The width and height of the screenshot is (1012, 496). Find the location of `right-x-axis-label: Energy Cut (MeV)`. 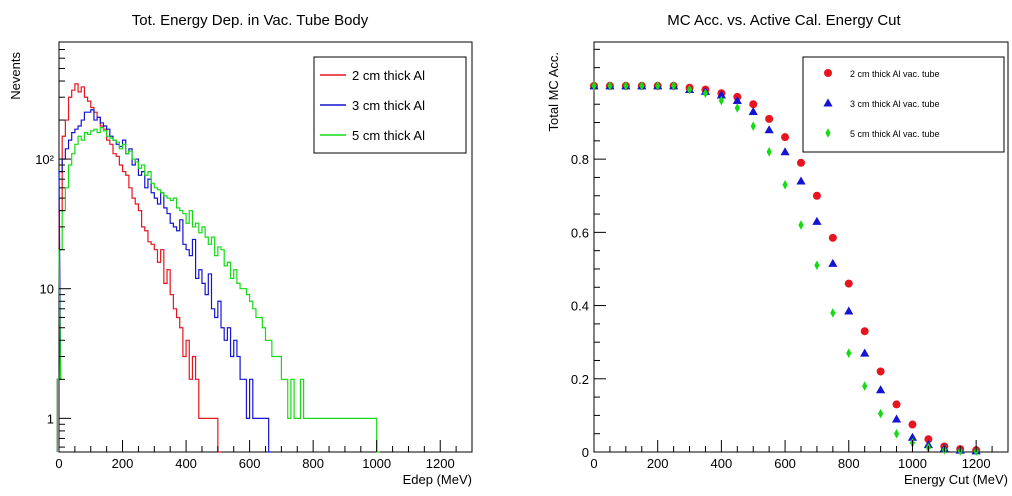

right-x-axis-label: Energy Cut (MeV) is located at coordinates (956, 479).